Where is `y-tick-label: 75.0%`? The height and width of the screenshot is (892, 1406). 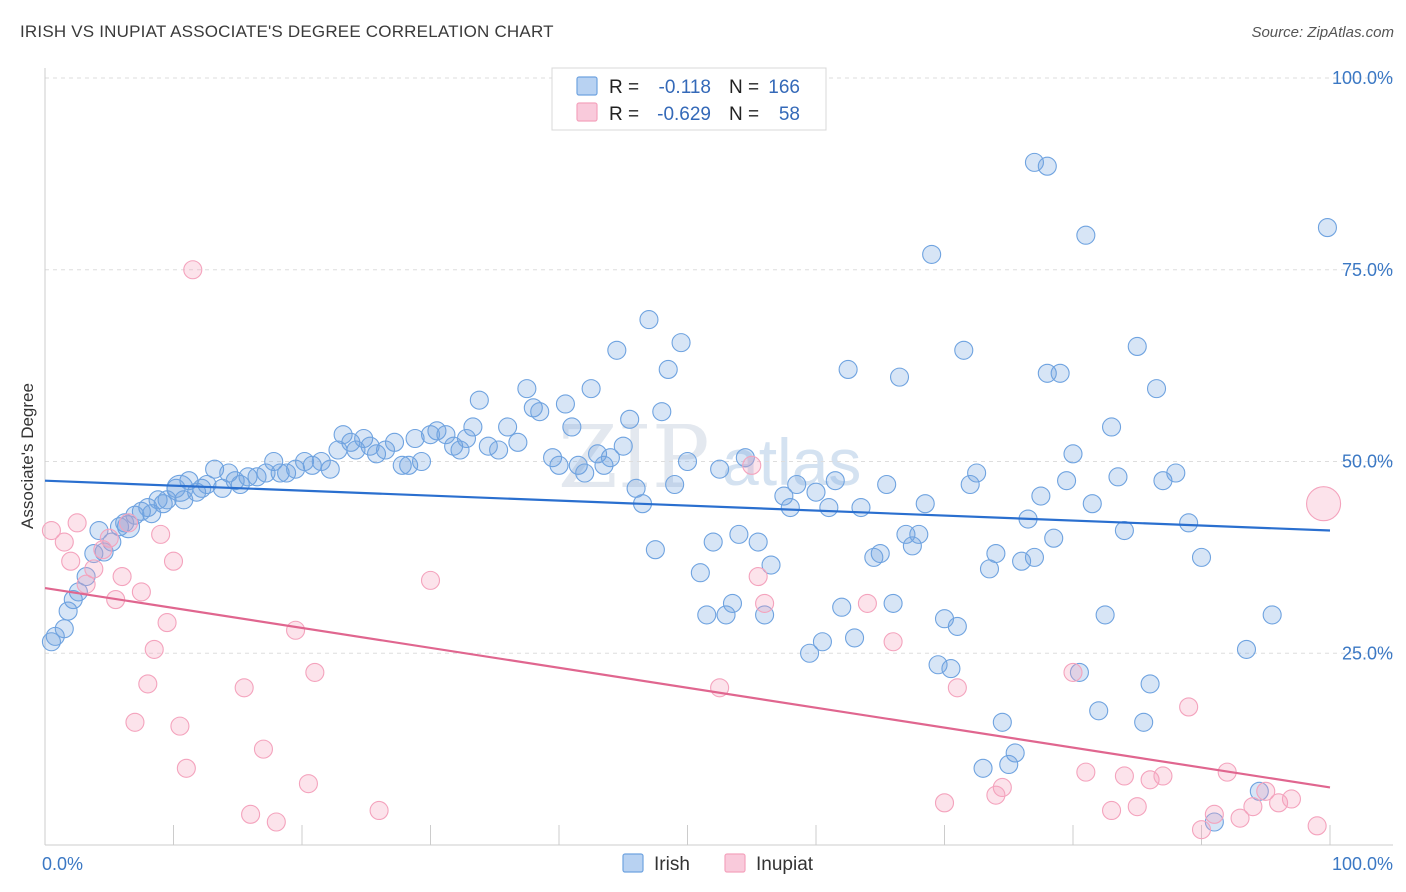
y-tick-label: 75.0% is located at coordinates (1367, 270).